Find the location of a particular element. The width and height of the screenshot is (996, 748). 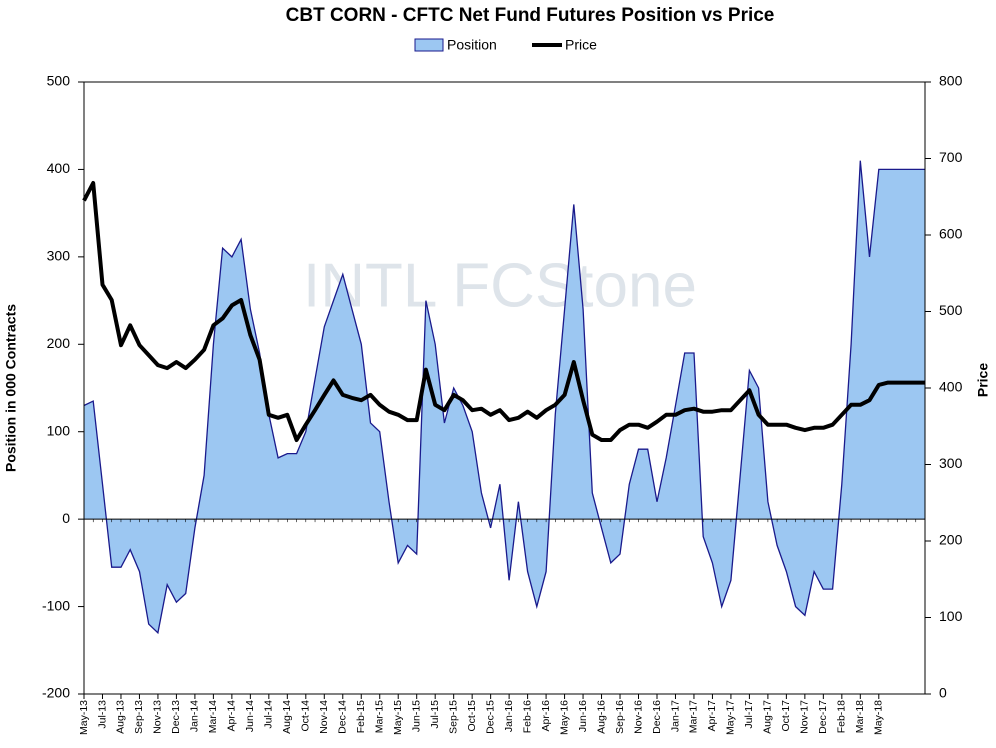

x-tick-label: Jun-16 is located at coordinates (583, 716).